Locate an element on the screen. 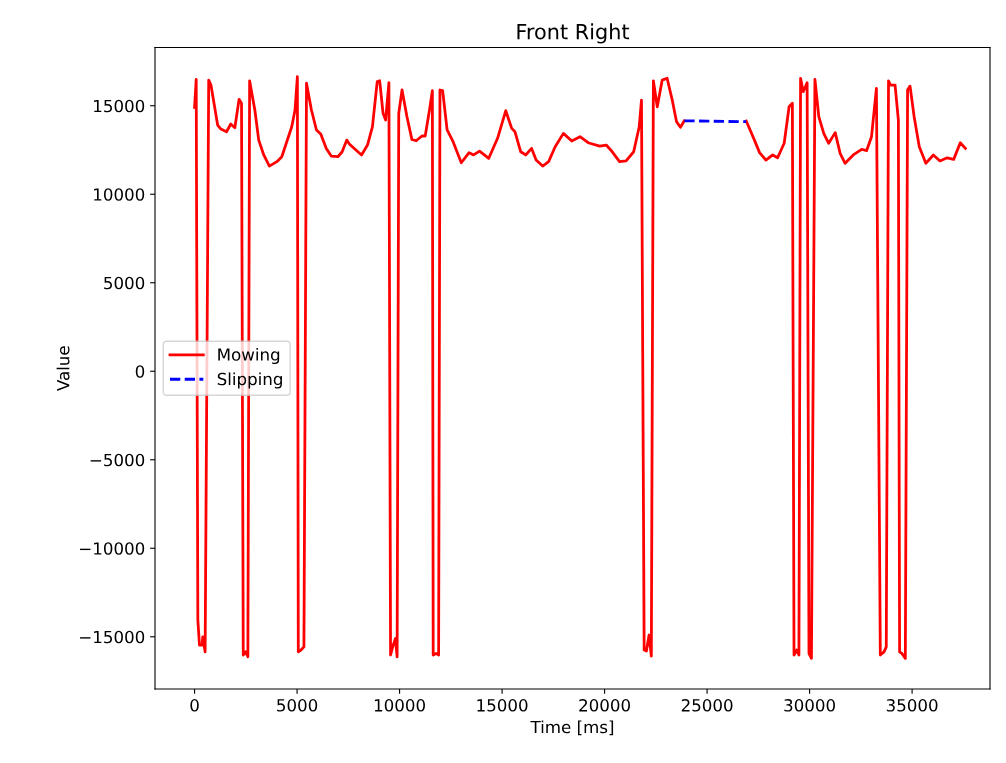 The height and width of the screenshot is (763, 1006). x-tick-label: 5000 is located at coordinates (297, 705).